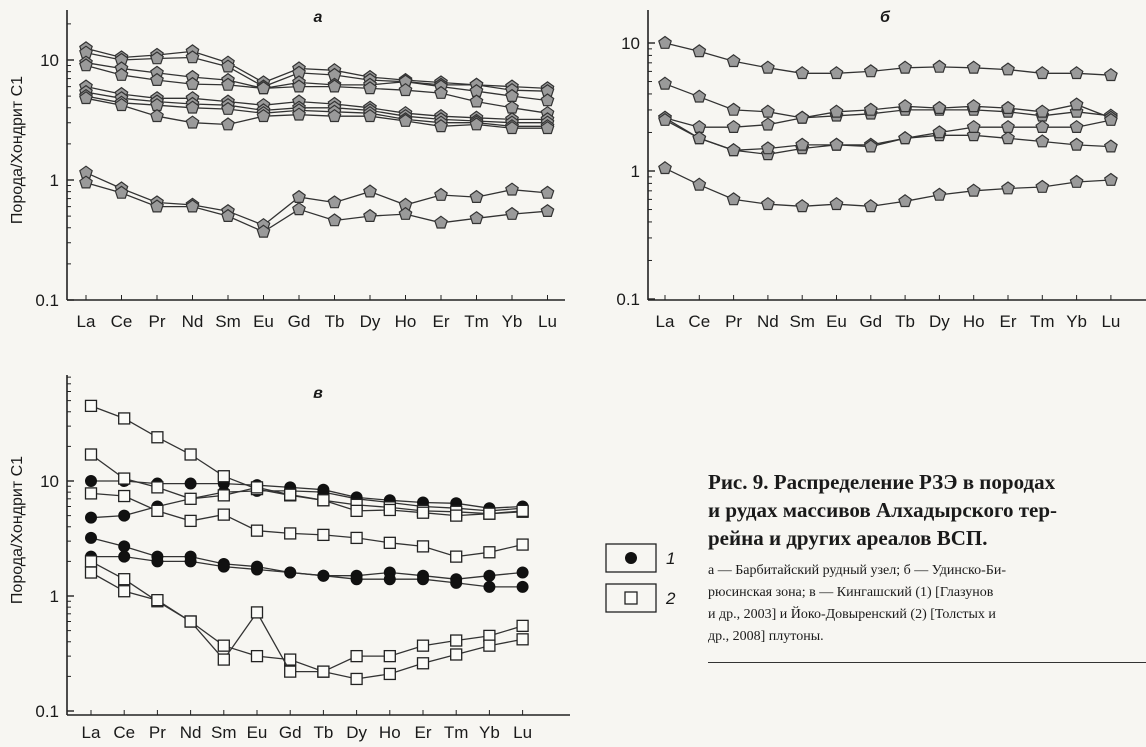 Image resolution: width=1146 pixels, height=747 pixels. Describe the element at coordinates (335, 321) in the screenshot. I see `x-tick-label-tb: Tb` at that location.